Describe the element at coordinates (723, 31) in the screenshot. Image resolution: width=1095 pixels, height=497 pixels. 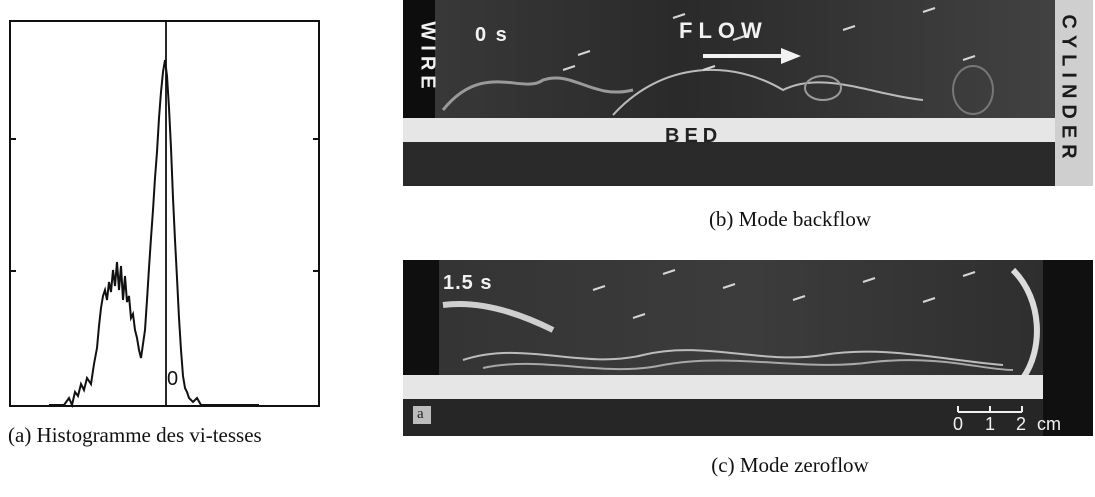
I see `flow-label: FLOW` at that location.